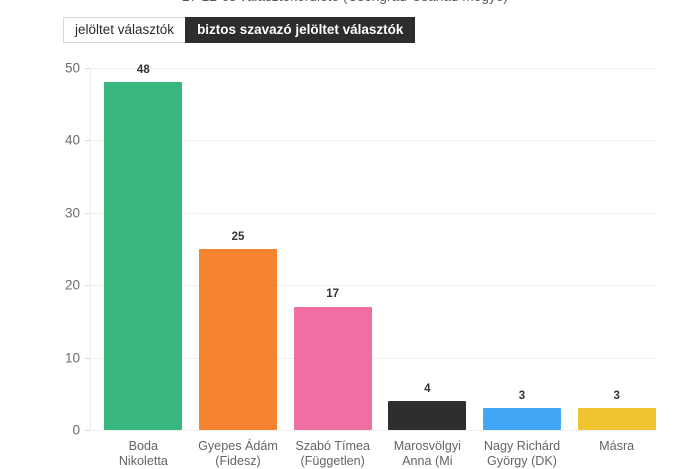  Describe the element at coordinates (427, 446) in the screenshot. I see `x-axis-tick-label-line: Marosvölgyi` at that location.